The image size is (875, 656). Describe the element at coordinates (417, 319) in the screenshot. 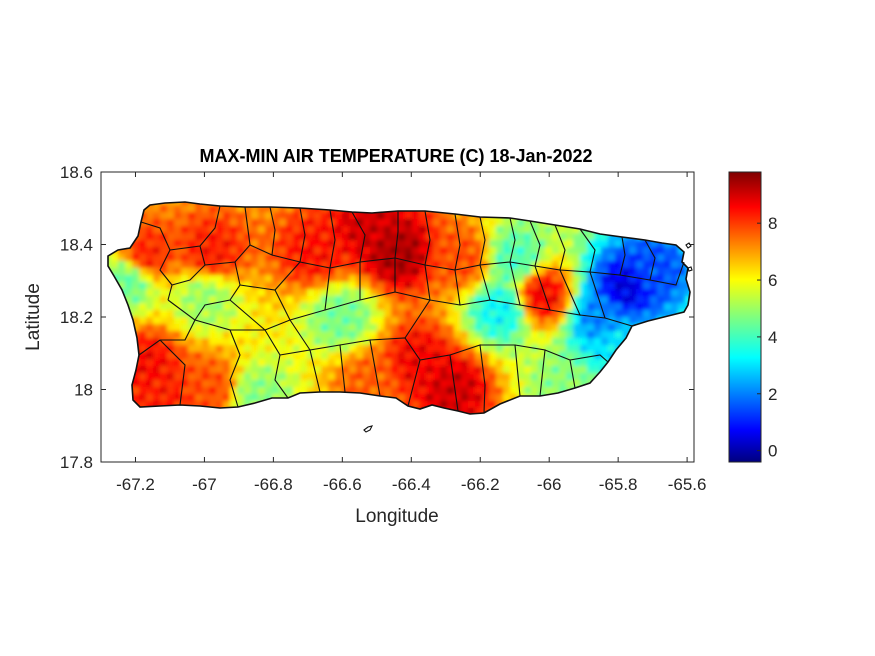

I see `municipality-border` at that location.